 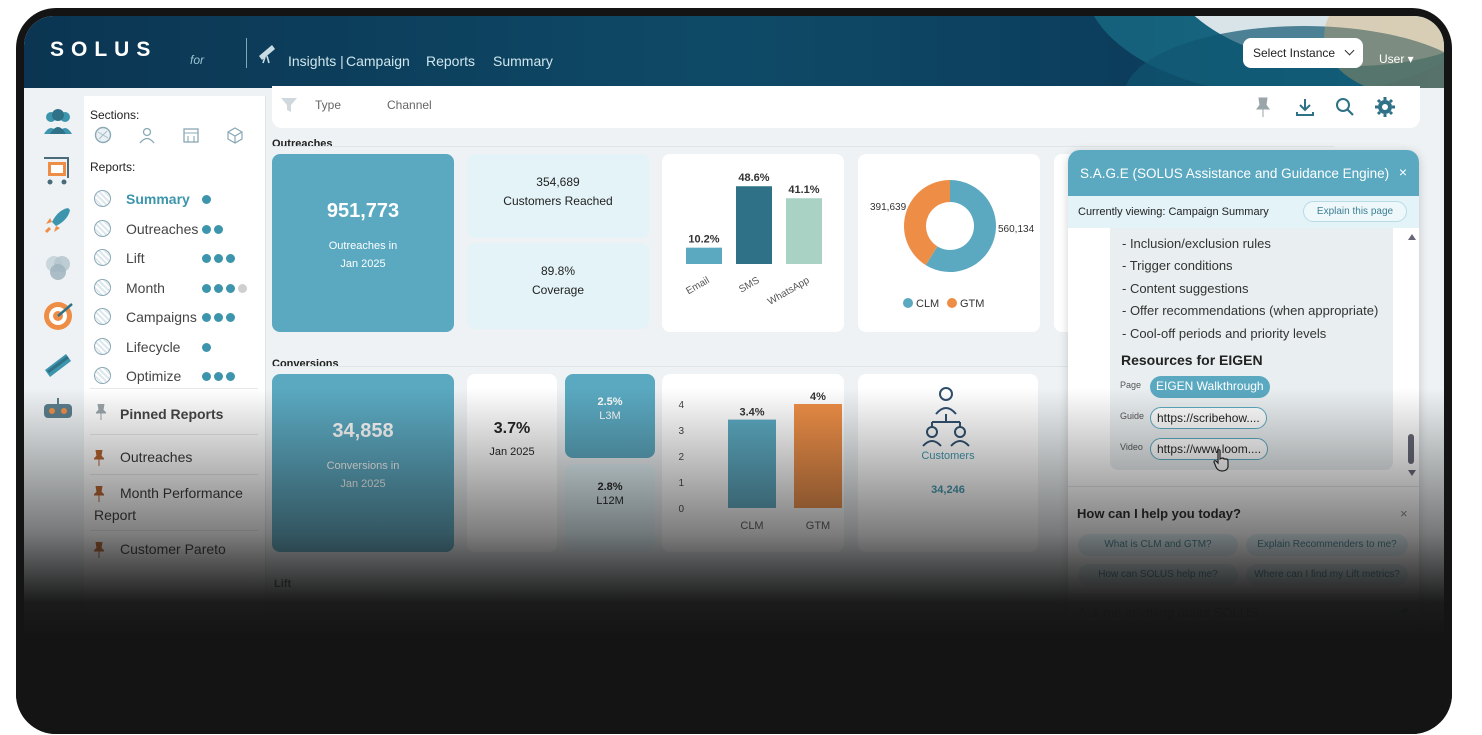 What do you see at coordinates (179, 317) in the screenshot?
I see `report-item-campaigns: Campaigns` at bounding box center [179, 317].